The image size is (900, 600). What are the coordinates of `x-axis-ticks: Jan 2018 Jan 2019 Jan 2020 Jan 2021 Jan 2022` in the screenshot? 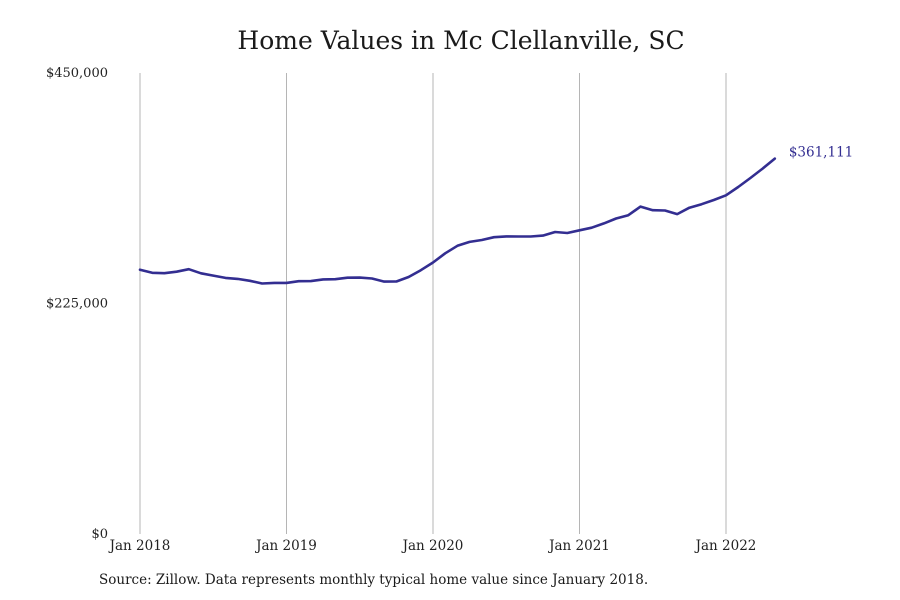 It's located at (432, 546).